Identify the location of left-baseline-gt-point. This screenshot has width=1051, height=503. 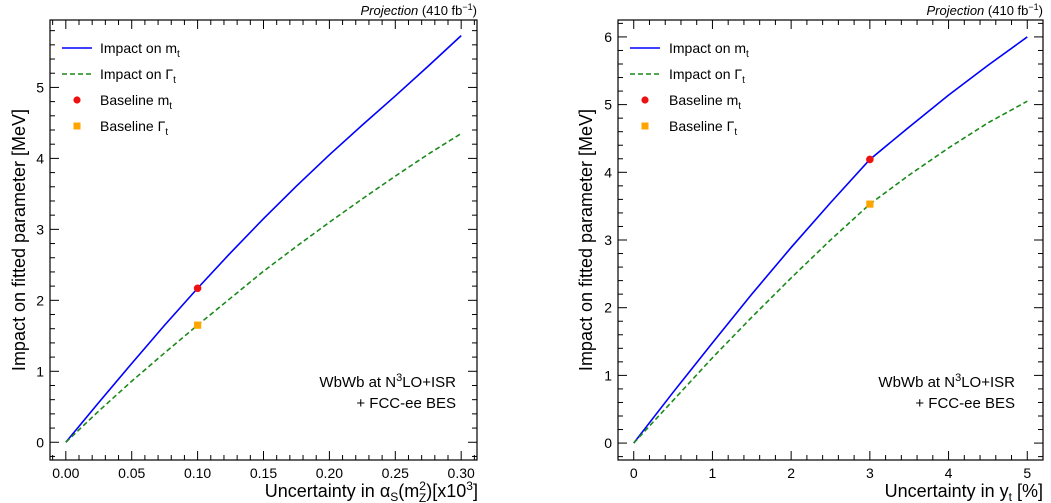
(198, 325).